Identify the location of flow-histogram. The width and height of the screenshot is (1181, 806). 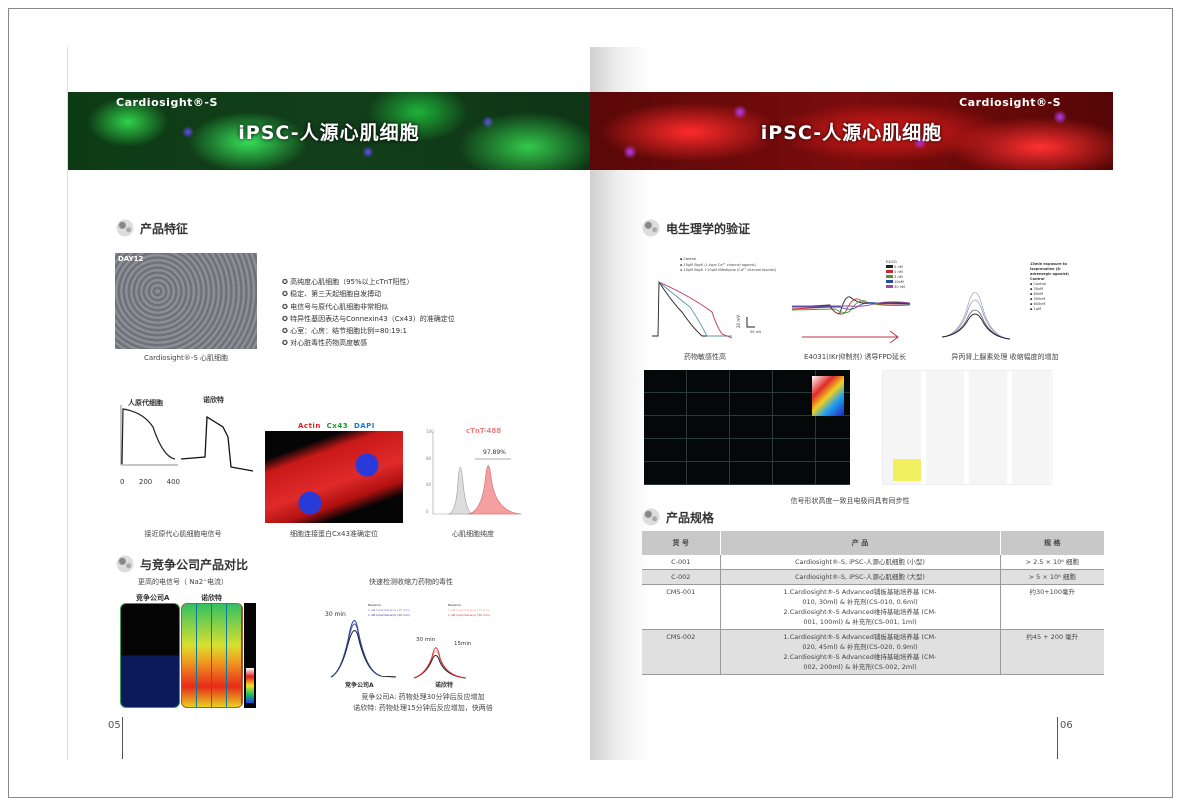
(477, 473).